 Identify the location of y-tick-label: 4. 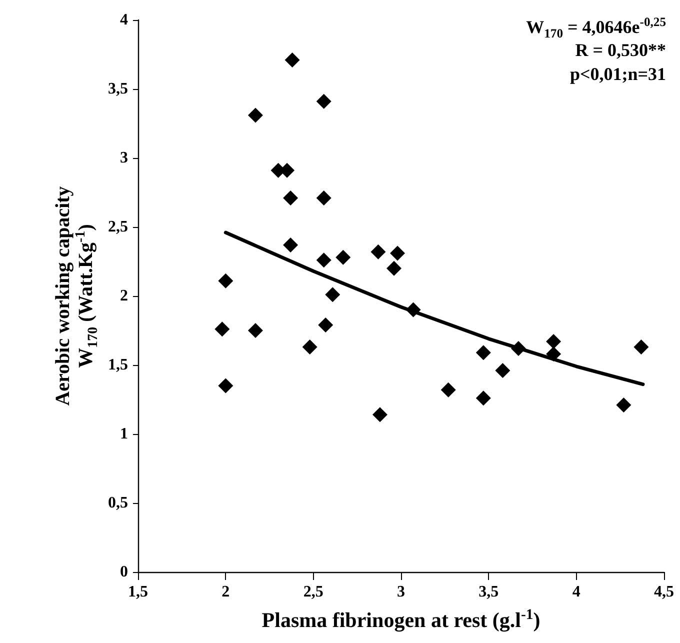
(124, 20).